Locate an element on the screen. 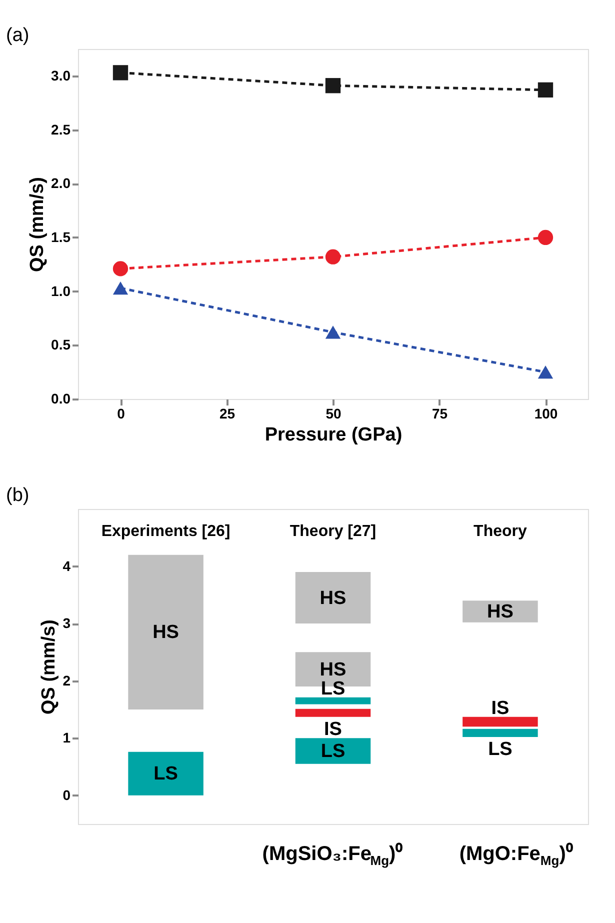 This screenshot has height=923, width=615. y-tick-label: 3.0 is located at coordinates (61, 75).